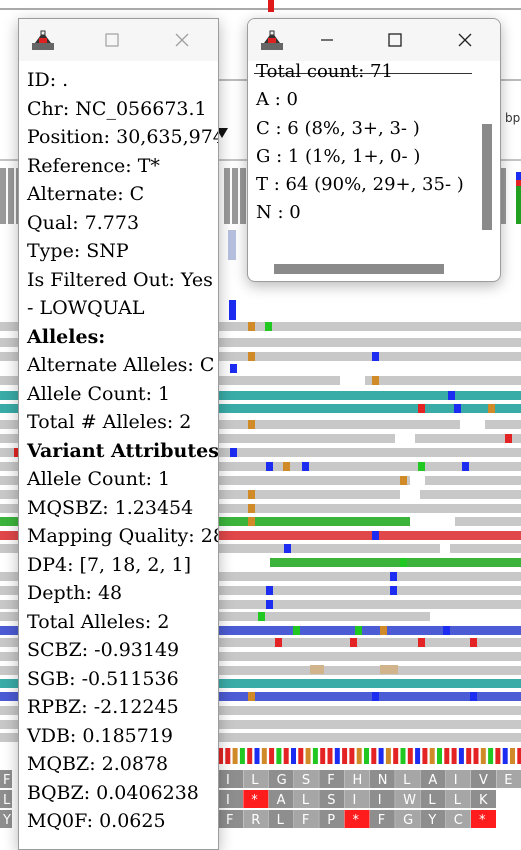  Describe the element at coordinates (98, 621) in the screenshot. I see `variant-line: Total Alleles: 2` at that location.